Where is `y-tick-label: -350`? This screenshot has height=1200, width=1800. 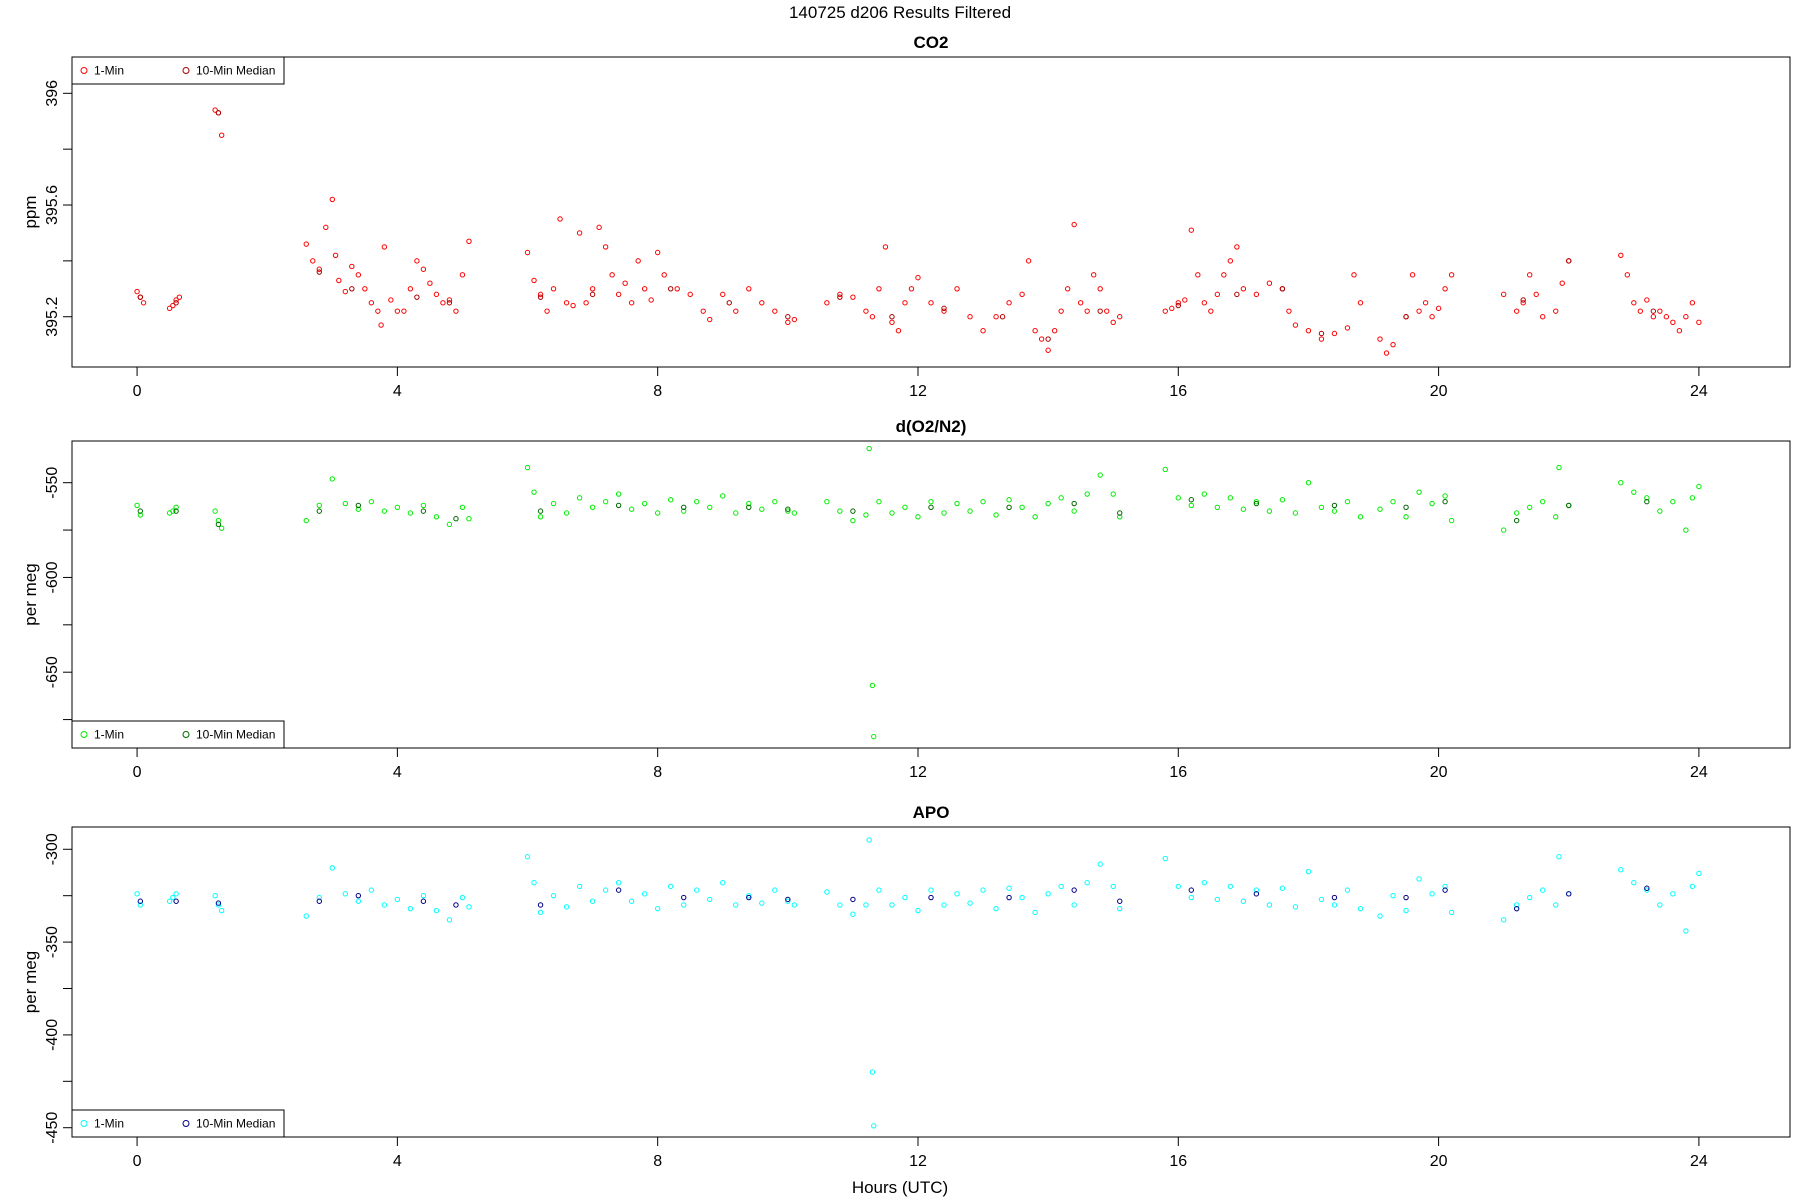 y-tick-label: -350 is located at coordinates (52, 942).